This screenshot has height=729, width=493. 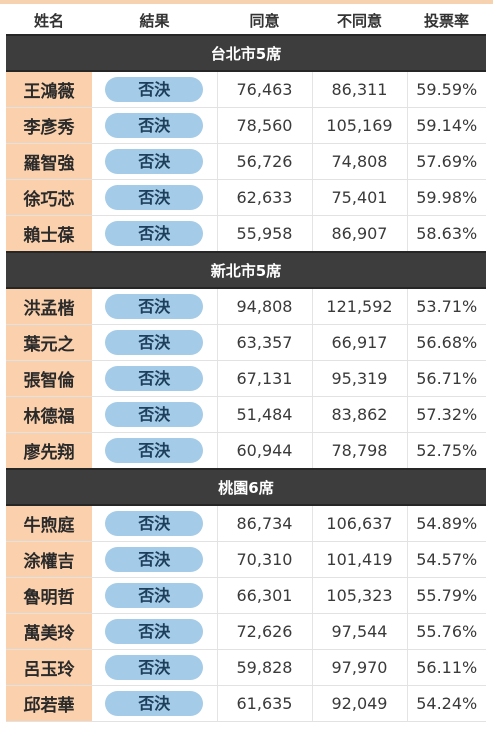 What do you see at coordinates (446, 197) in the screenshot?
I see `turnout-rate: 59.98%` at bounding box center [446, 197].